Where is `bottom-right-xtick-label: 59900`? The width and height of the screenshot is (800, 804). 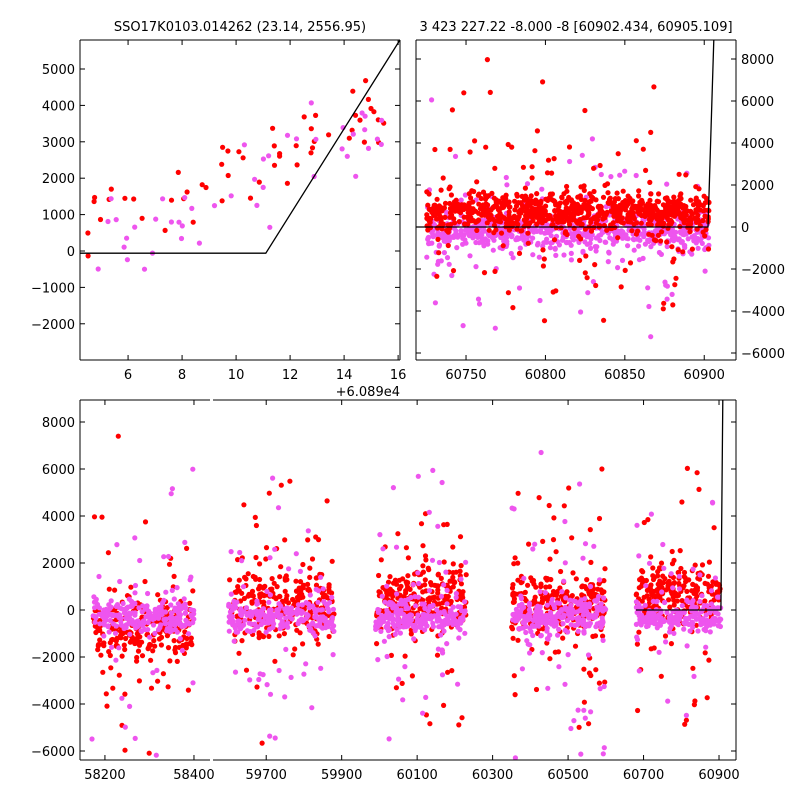 bottom-right-xtick-label: 59900 is located at coordinates (341, 775).